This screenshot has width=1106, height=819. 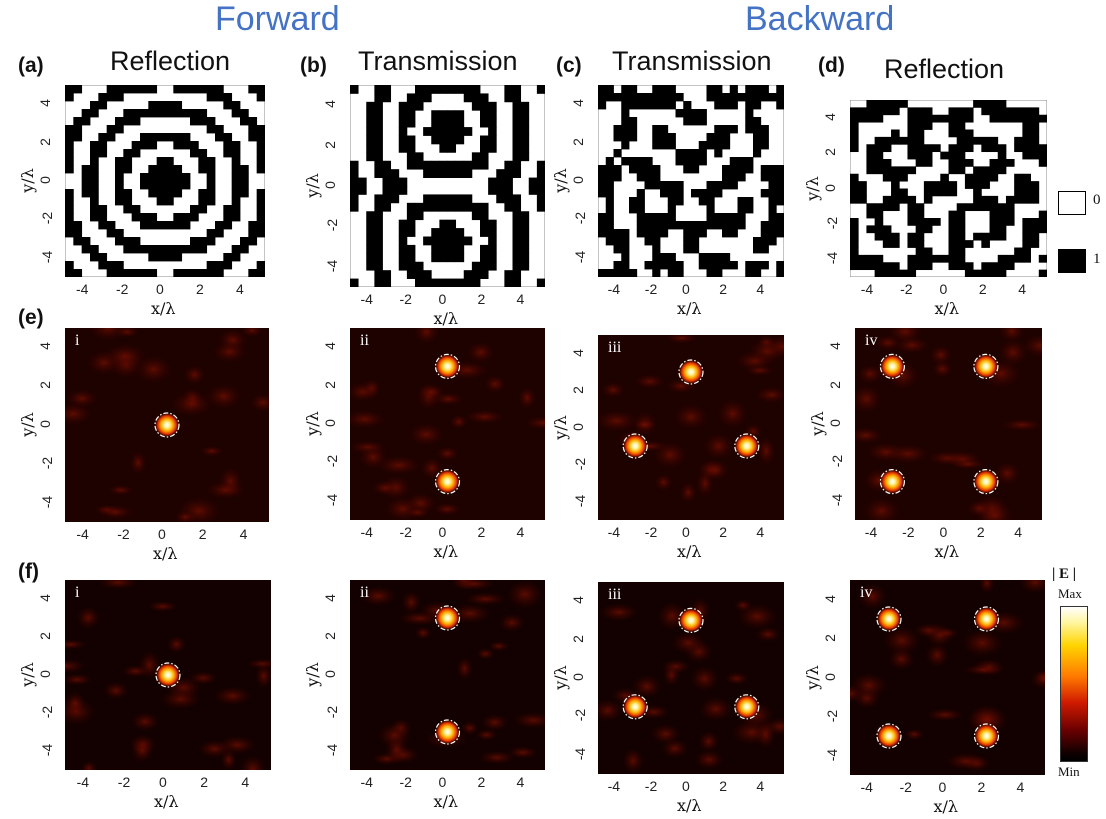 What do you see at coordinates (829, 152) in the screenshot?
I see `y-tick-label: 2` at bounding box center [829, 152].